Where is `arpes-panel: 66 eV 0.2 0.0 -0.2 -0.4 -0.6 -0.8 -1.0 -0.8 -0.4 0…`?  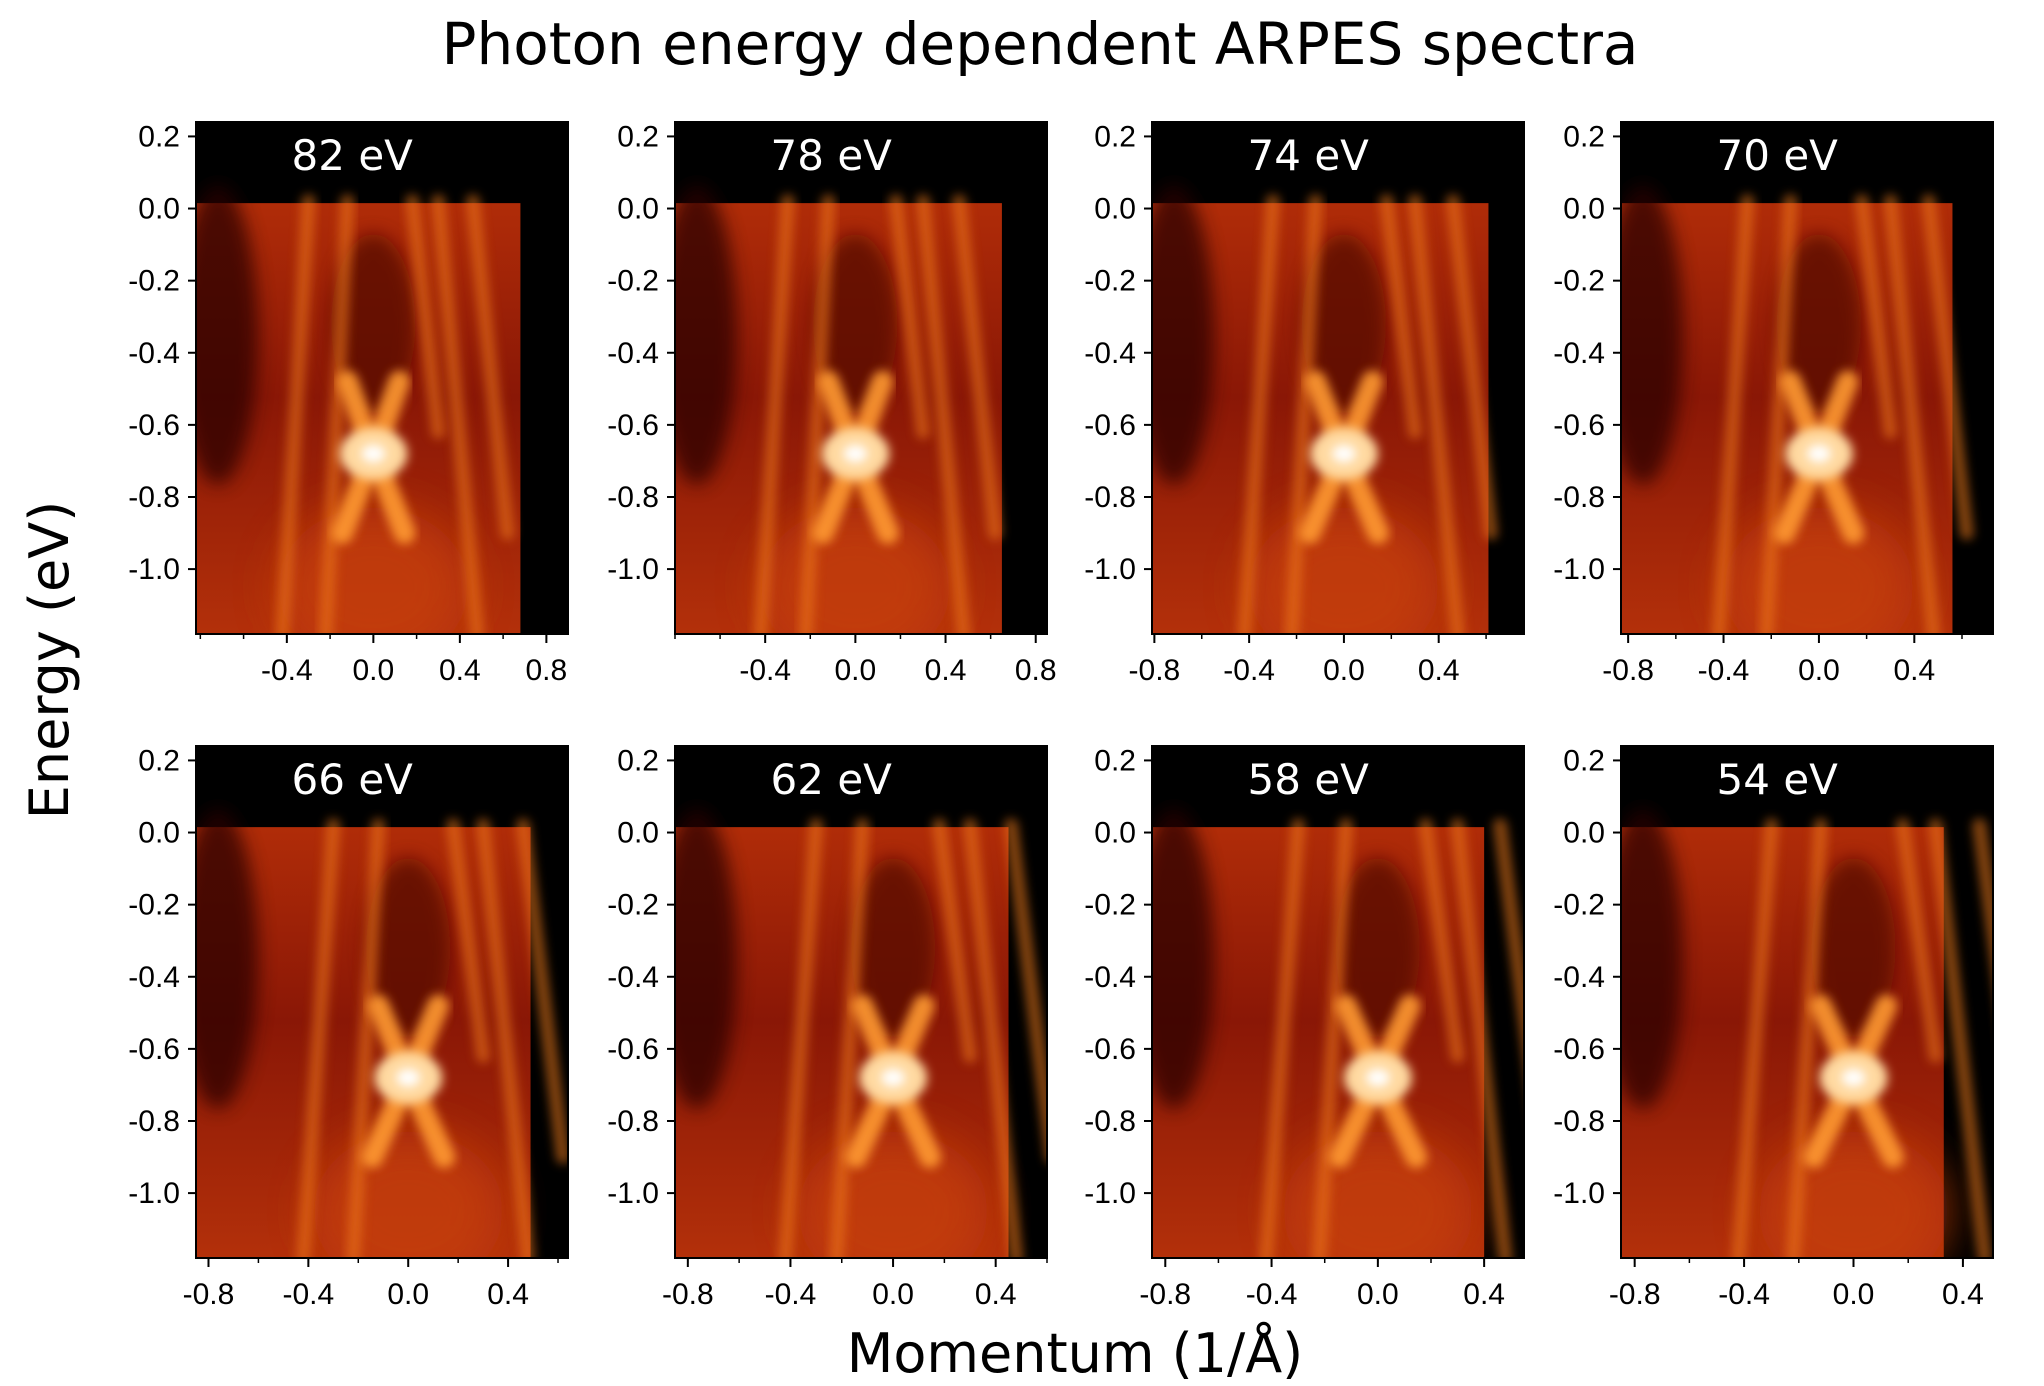 arpes-panel: 66 eV 0.2 0.0 -0.2 -0.4 -0.6 -0.8 -1.0 -0.8 -0.4 0… is located at coordinates (348, 1027).